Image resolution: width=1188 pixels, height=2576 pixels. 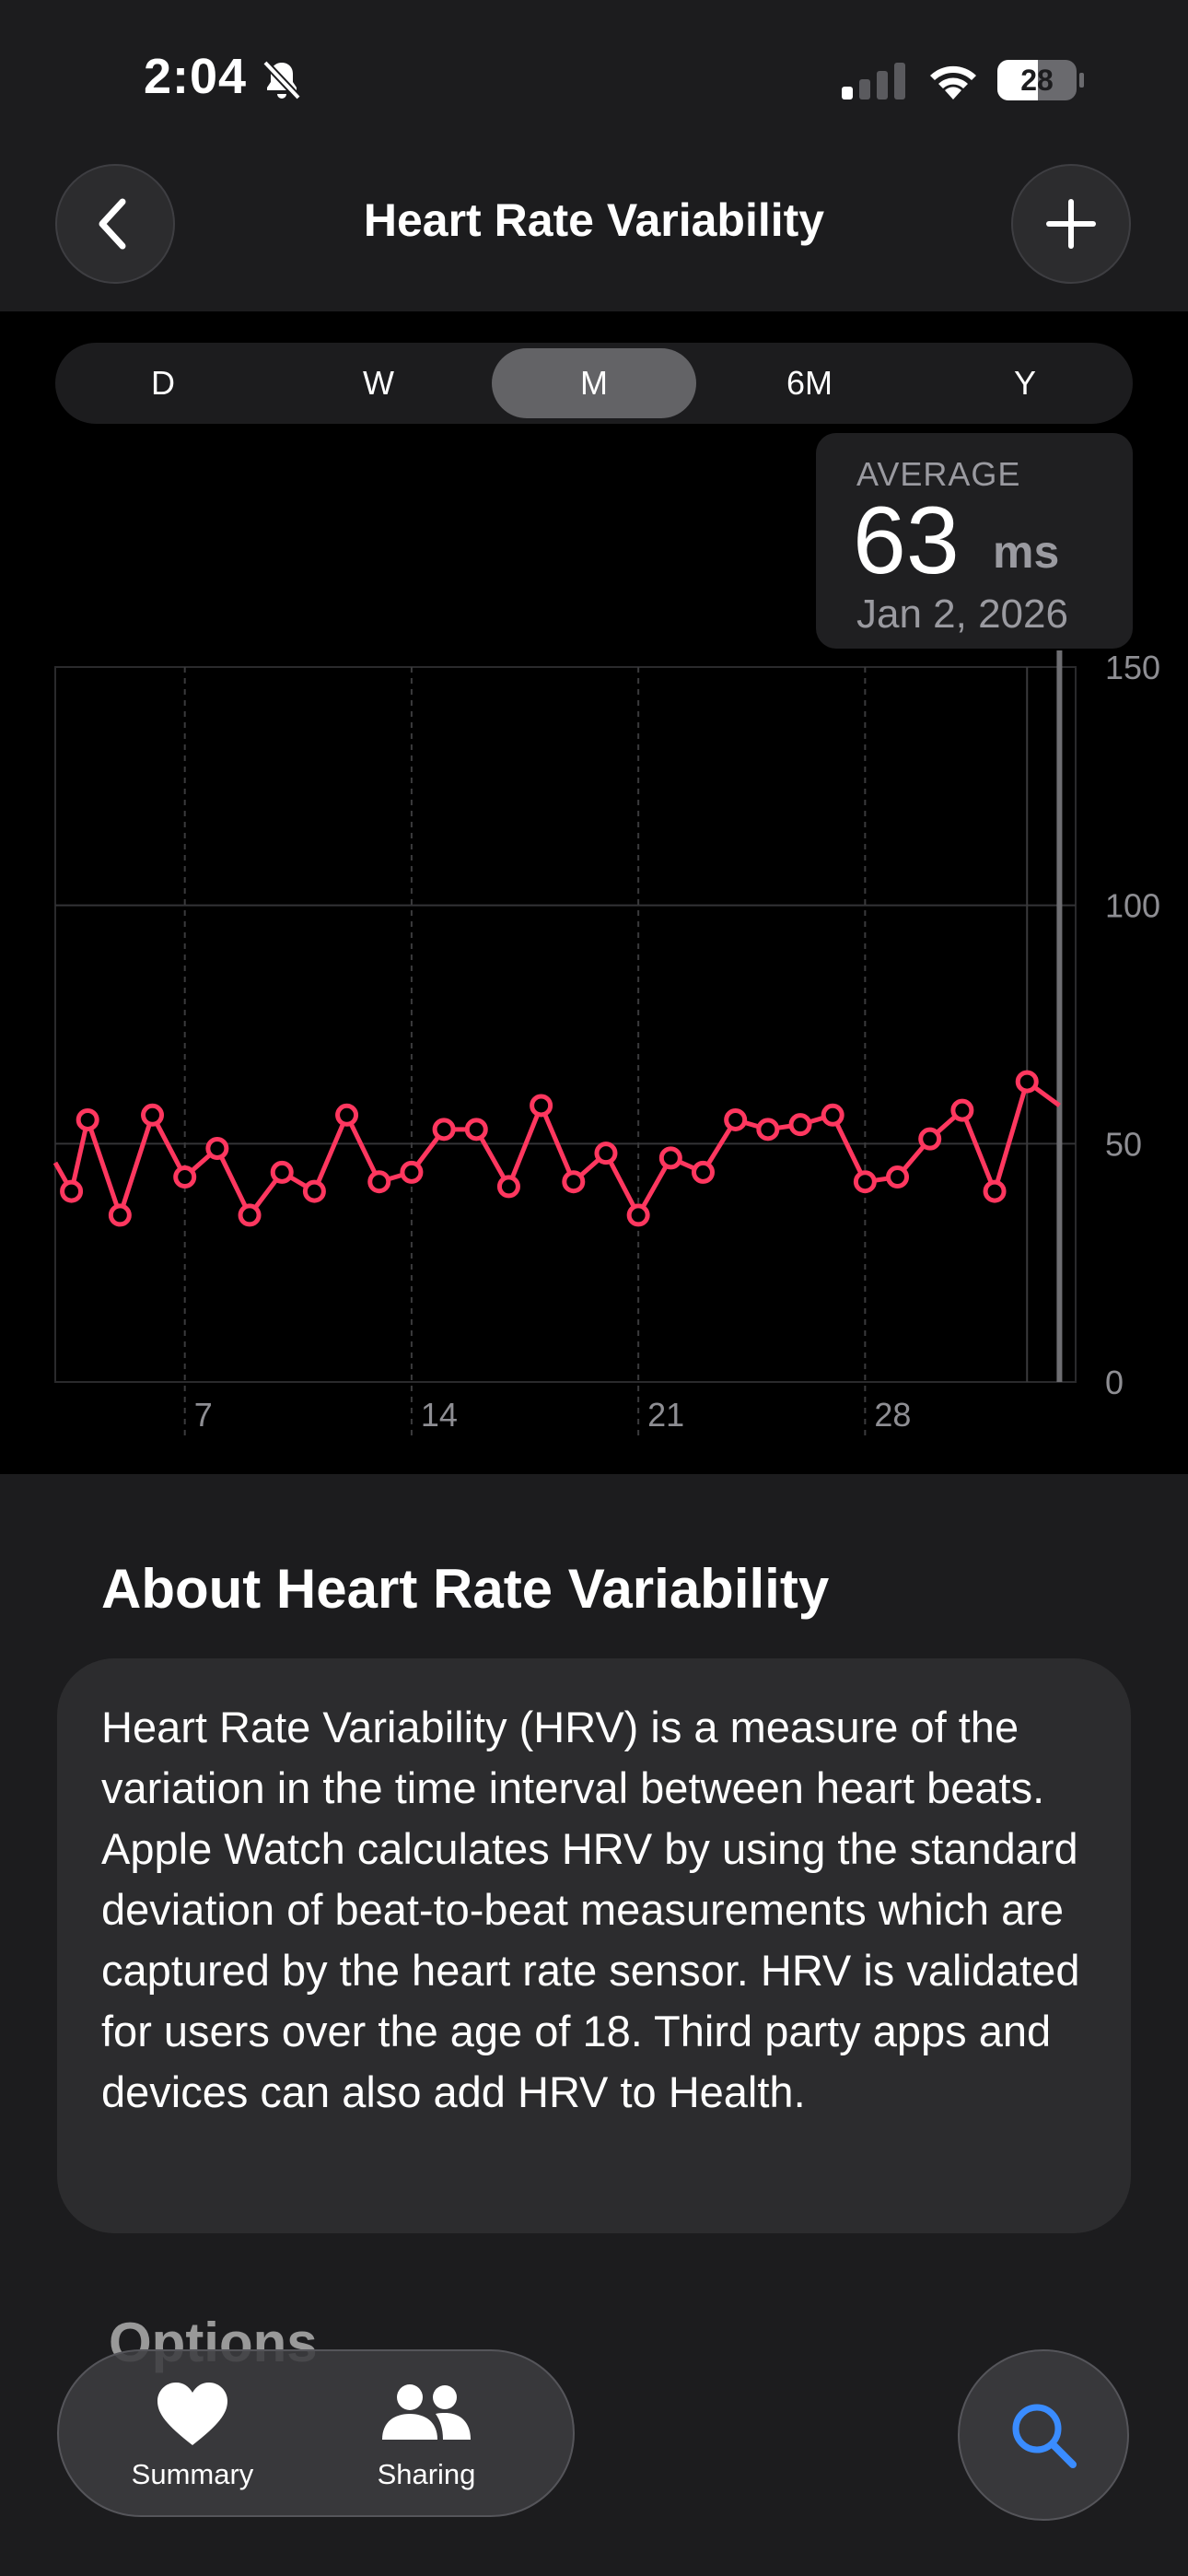 What do you see at coordinates (281, 80) in the screenshot?
I see `bell-slash-icon` at bounding box center [281, 80].